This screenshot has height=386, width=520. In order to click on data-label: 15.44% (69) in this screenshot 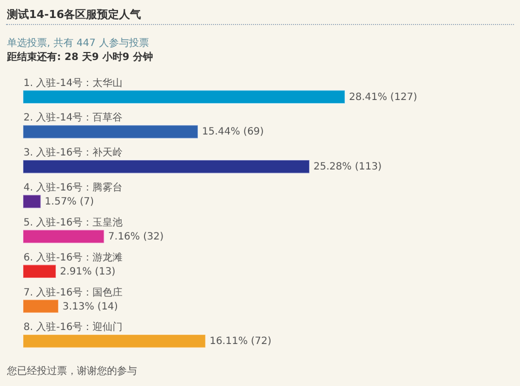, I will do `click(233, 132)`.